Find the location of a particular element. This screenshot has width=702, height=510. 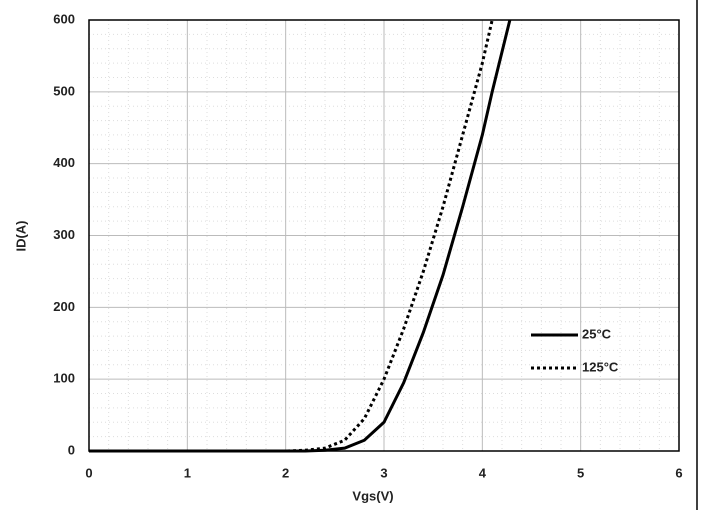

y-tick-label: 100 is located at coordinates (64, 378).